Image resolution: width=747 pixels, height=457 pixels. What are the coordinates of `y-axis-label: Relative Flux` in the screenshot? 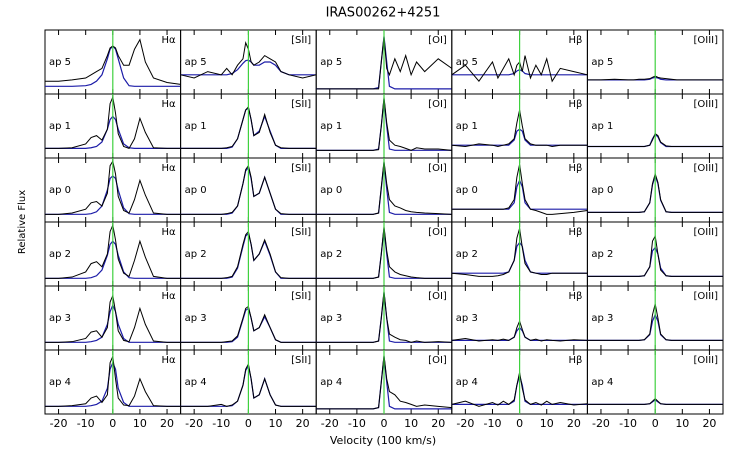 It's located at (22, 222).